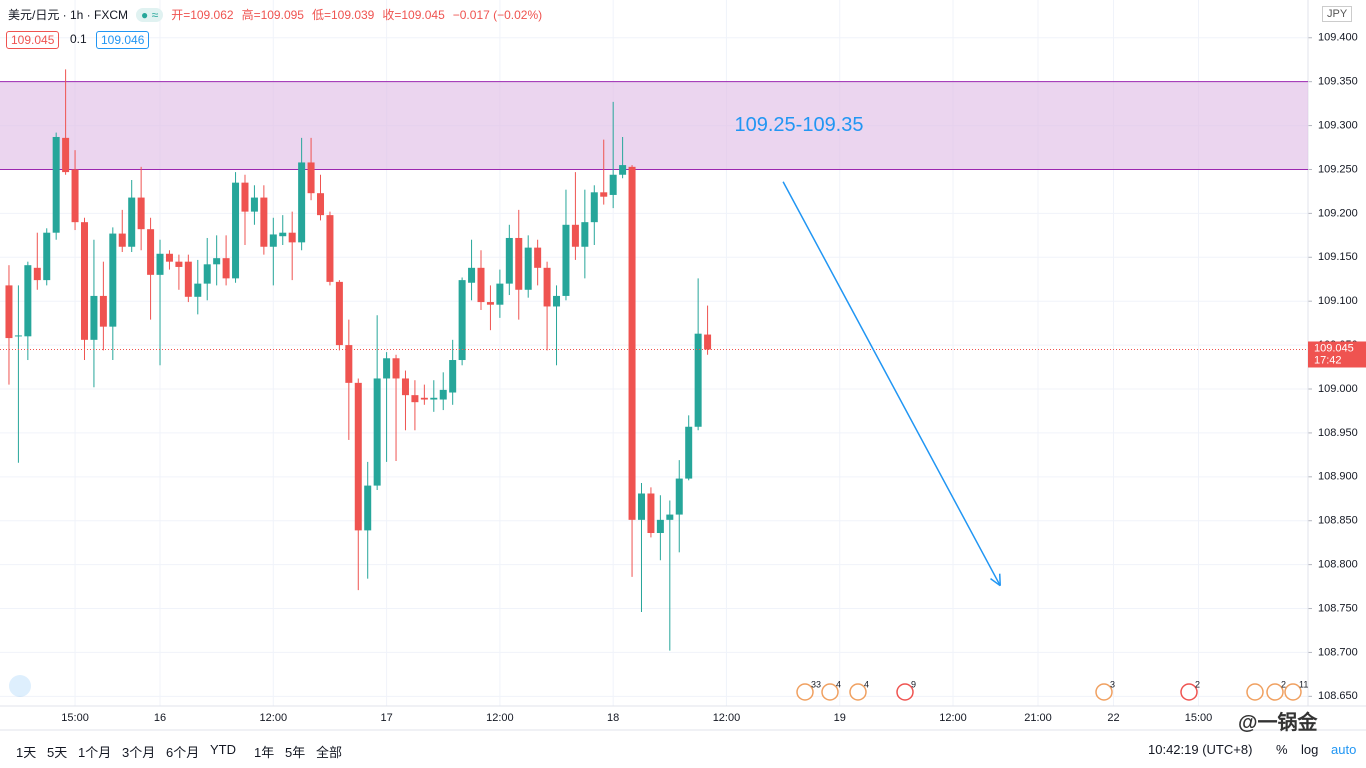 This screenshot has width=1366, height=768. Describe the element at coordinates (95, 752) in the screenshot. I see `range-button: 1个月` at that location.